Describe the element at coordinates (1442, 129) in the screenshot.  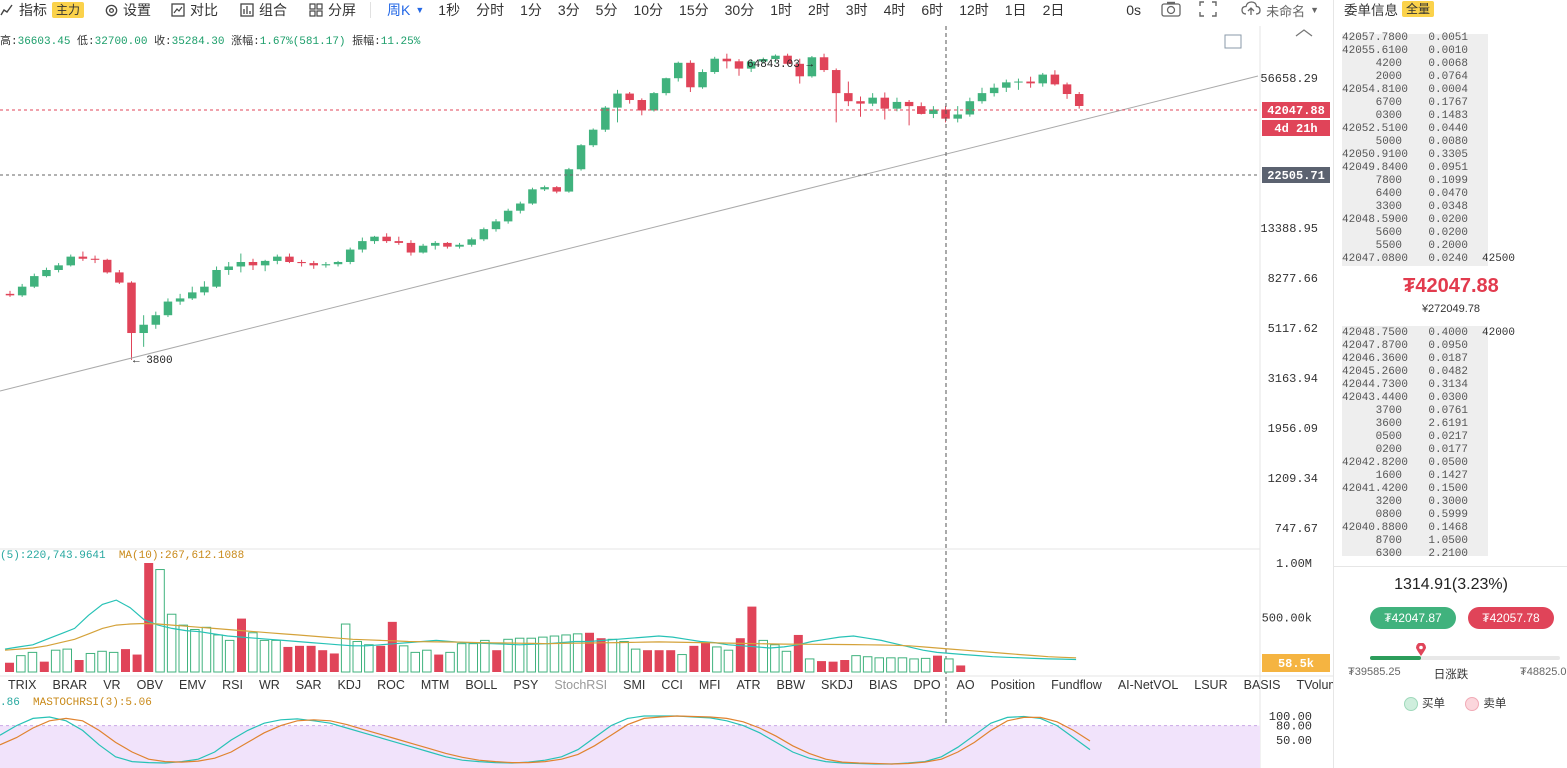
I see `ask-row: 42052.5100 0.0440` at that location.